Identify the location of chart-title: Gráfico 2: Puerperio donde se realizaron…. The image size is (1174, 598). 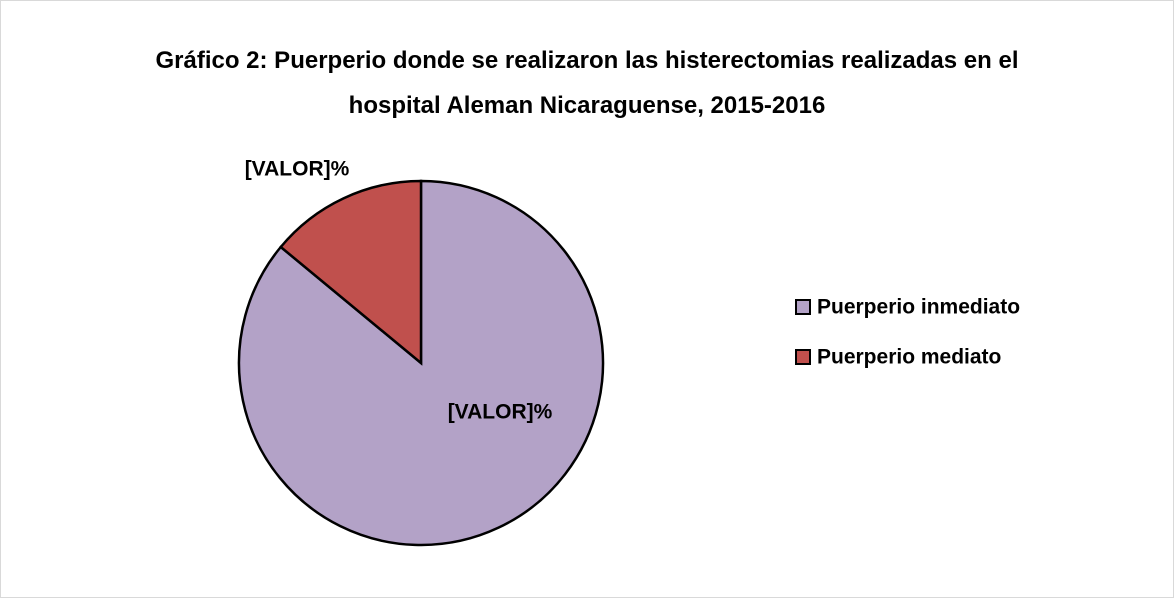
(587, 83).